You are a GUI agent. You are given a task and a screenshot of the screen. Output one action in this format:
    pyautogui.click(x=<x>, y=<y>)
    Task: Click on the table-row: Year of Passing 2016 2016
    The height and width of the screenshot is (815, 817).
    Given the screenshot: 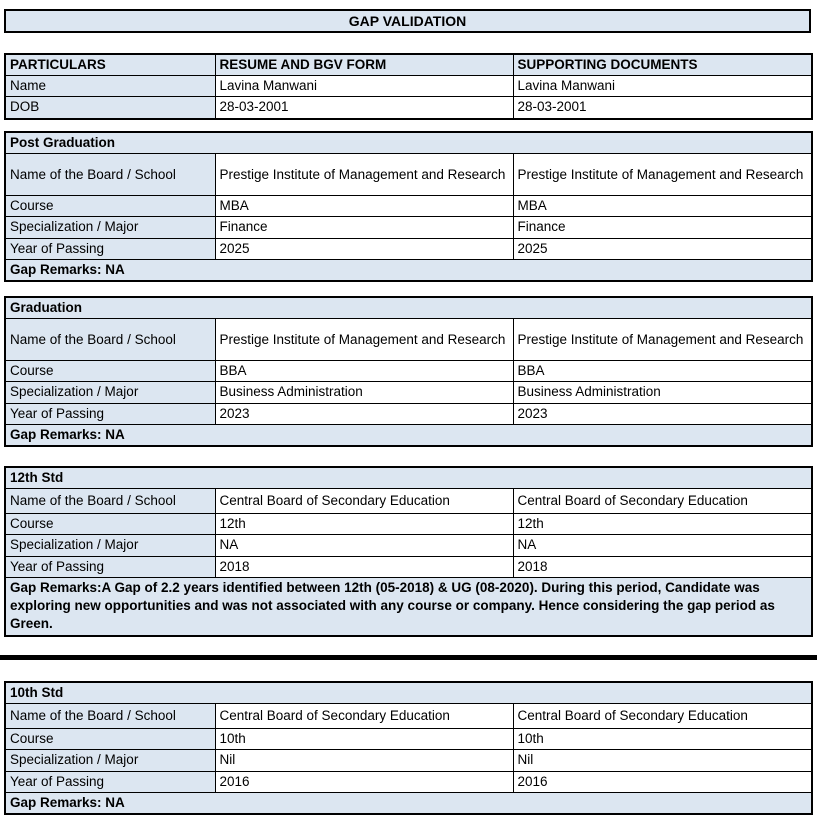 What is the action you would take?
    pyautogui.click(x=408, y=781)
    